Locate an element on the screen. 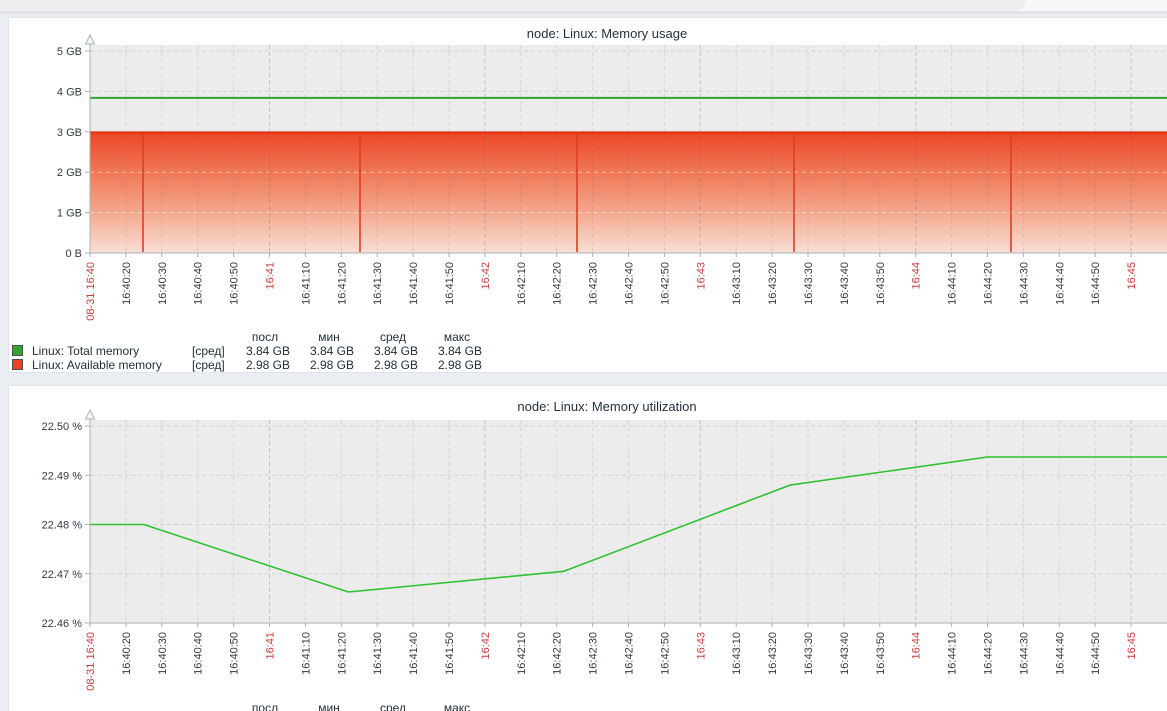 The height and width of the screenshot is (711, 1167). svg-text: 16:42:40 is located at coordinates (630, 653).